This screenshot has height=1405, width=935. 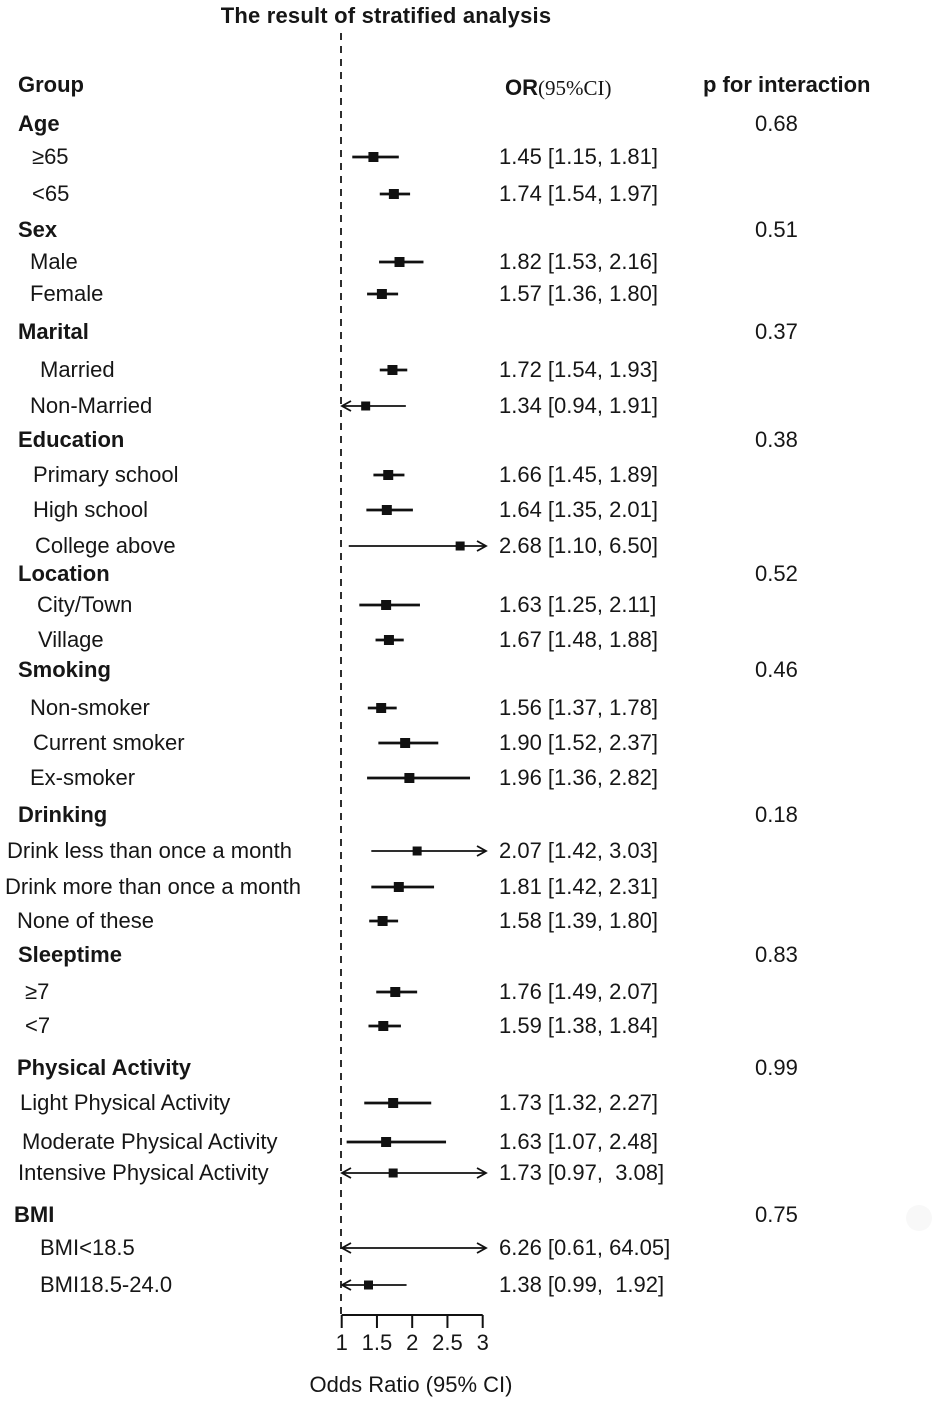 I want to click on group-label: Marital, so click(x=53, y=331).